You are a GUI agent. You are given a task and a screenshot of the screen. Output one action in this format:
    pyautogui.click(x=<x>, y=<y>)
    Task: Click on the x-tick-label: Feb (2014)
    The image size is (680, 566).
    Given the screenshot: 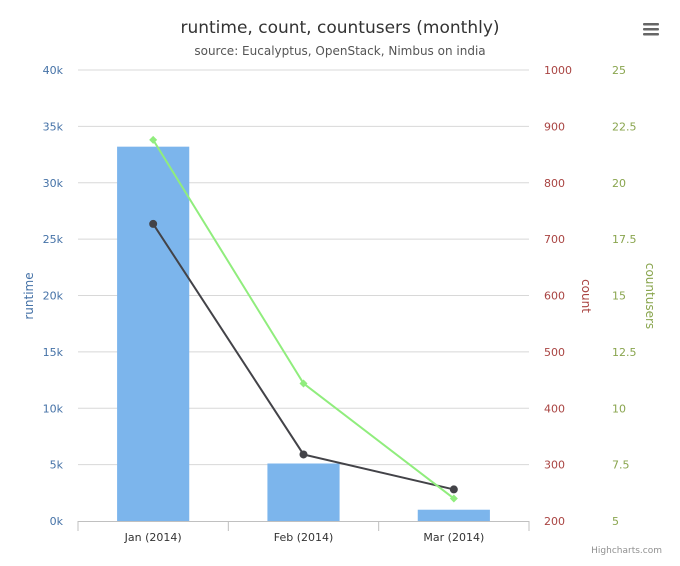 What is the action you would take?
    pyautogui.click(x=304, y=537)
    